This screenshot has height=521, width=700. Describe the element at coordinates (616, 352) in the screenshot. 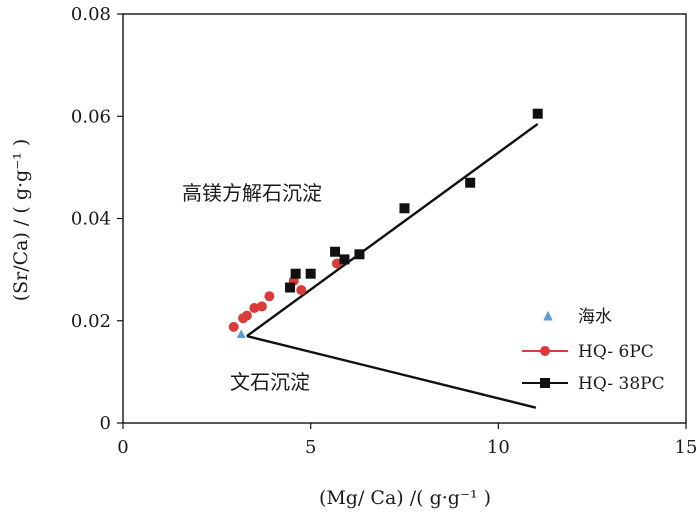

I see `legend-label-hq6pc: HQ- 6PC` at that location.